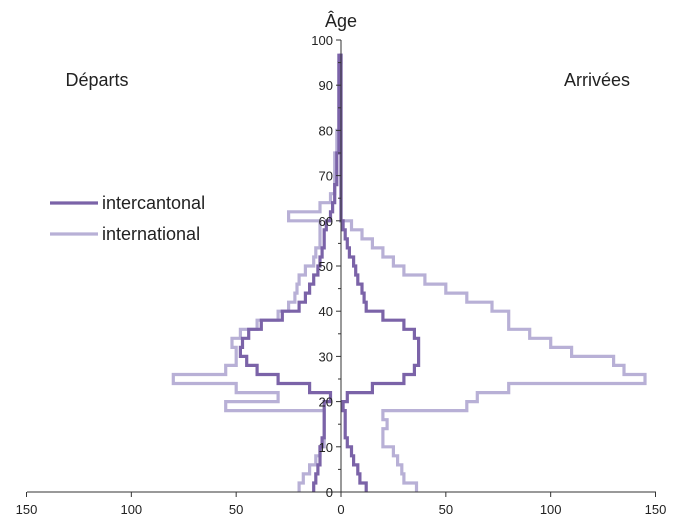 Image resolution: width=687 pixels, height=529 pixels. What do you see at coordinates (151, 234) in the screenshot?
I see `legend-label: international` at bounding box center [151, 234].